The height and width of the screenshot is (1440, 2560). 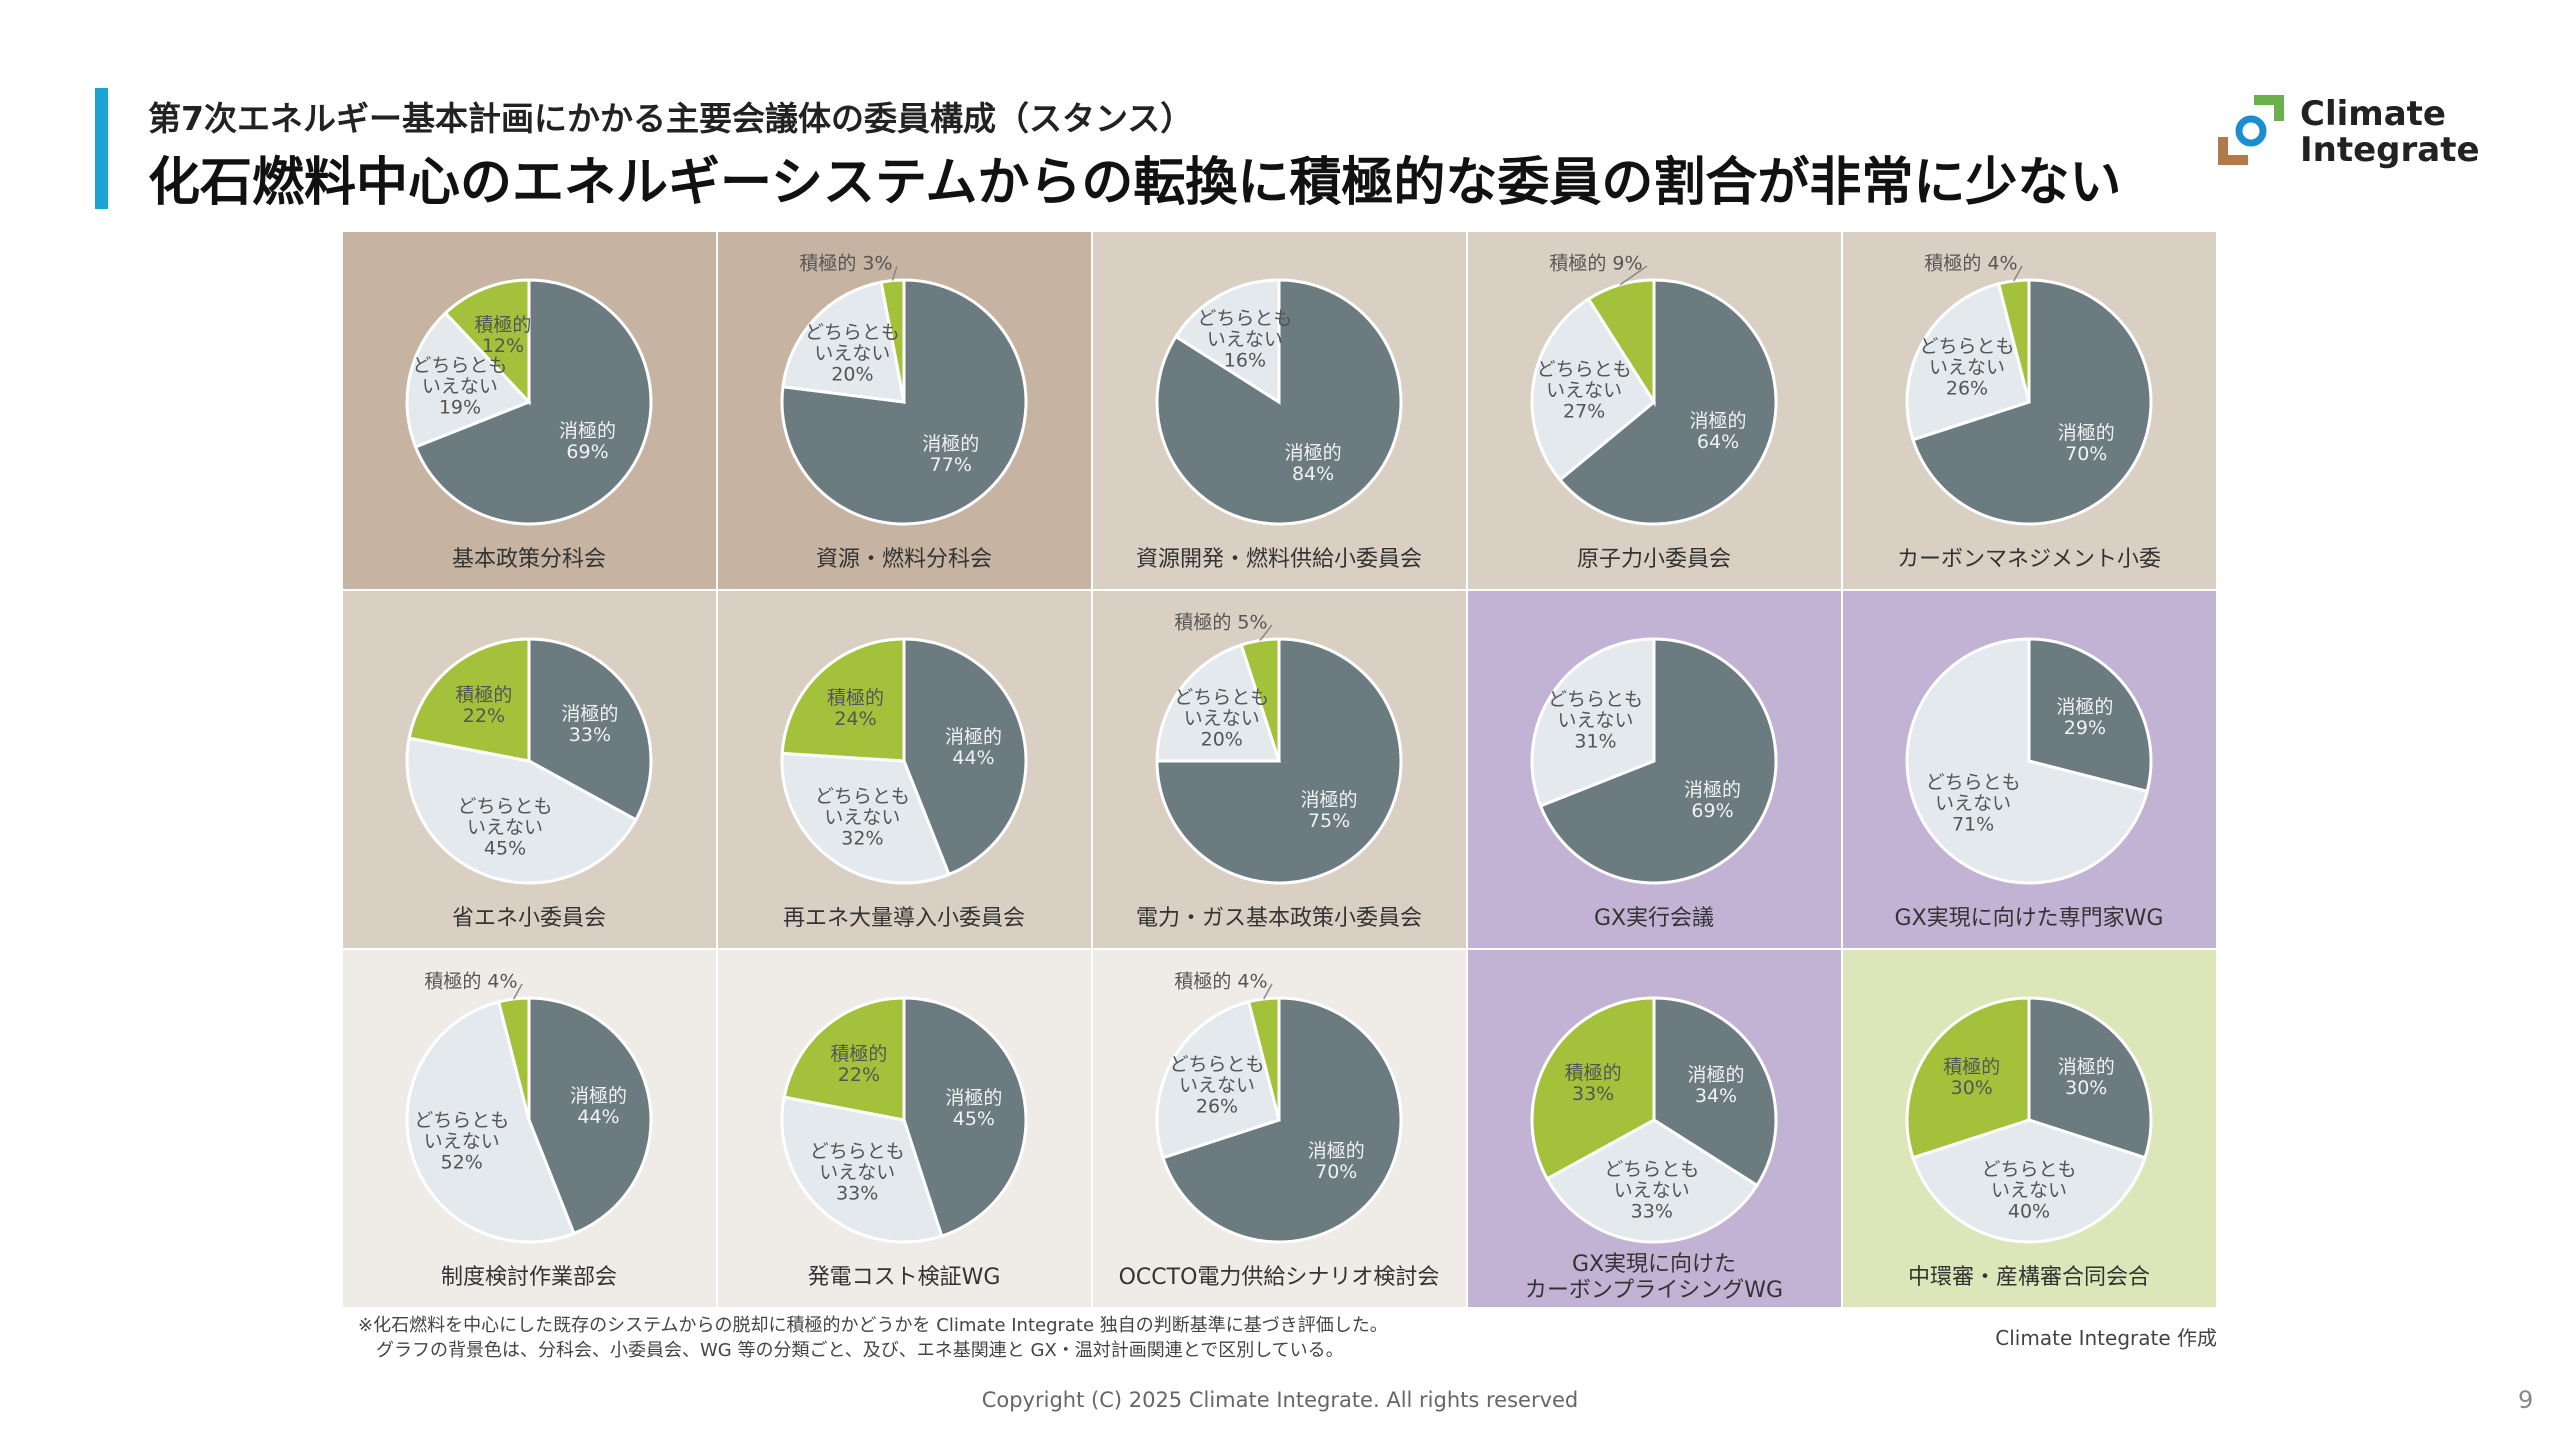 What do you see at coordinates (2390, 132) in the screenshot?
I see `logo-text: Climate Integrate` at bounding box center [2390, 132].